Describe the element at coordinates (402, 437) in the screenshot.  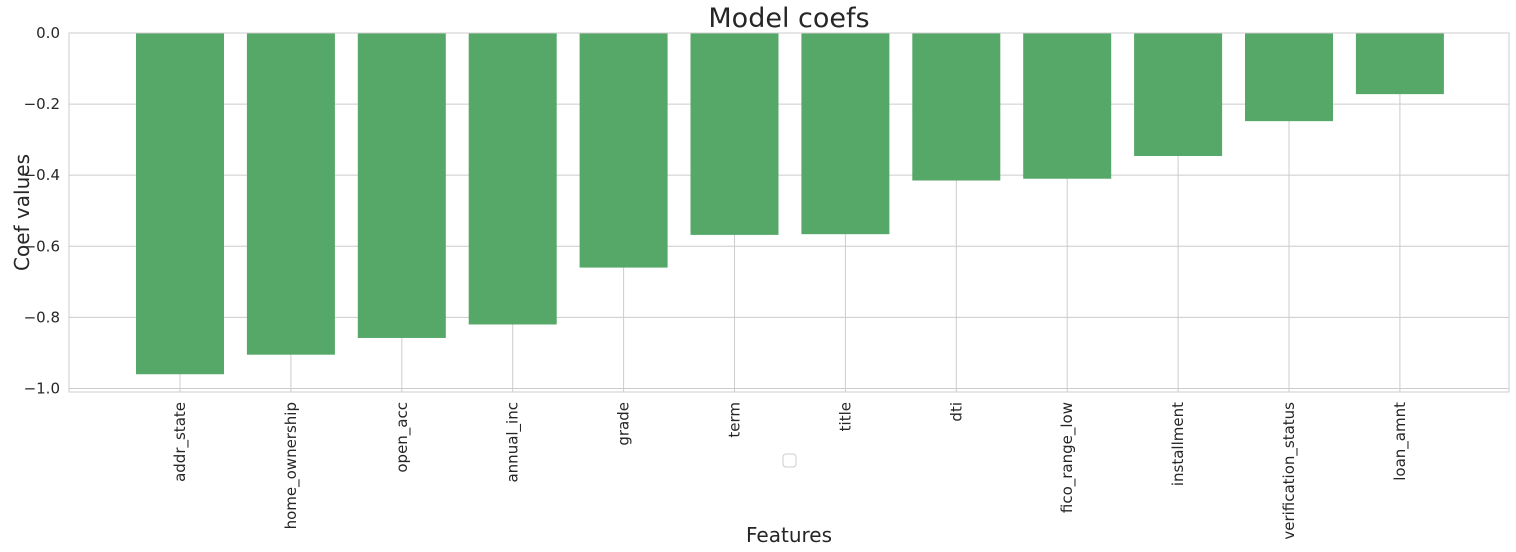
I see `x-tick-label: open_acc` at that location.